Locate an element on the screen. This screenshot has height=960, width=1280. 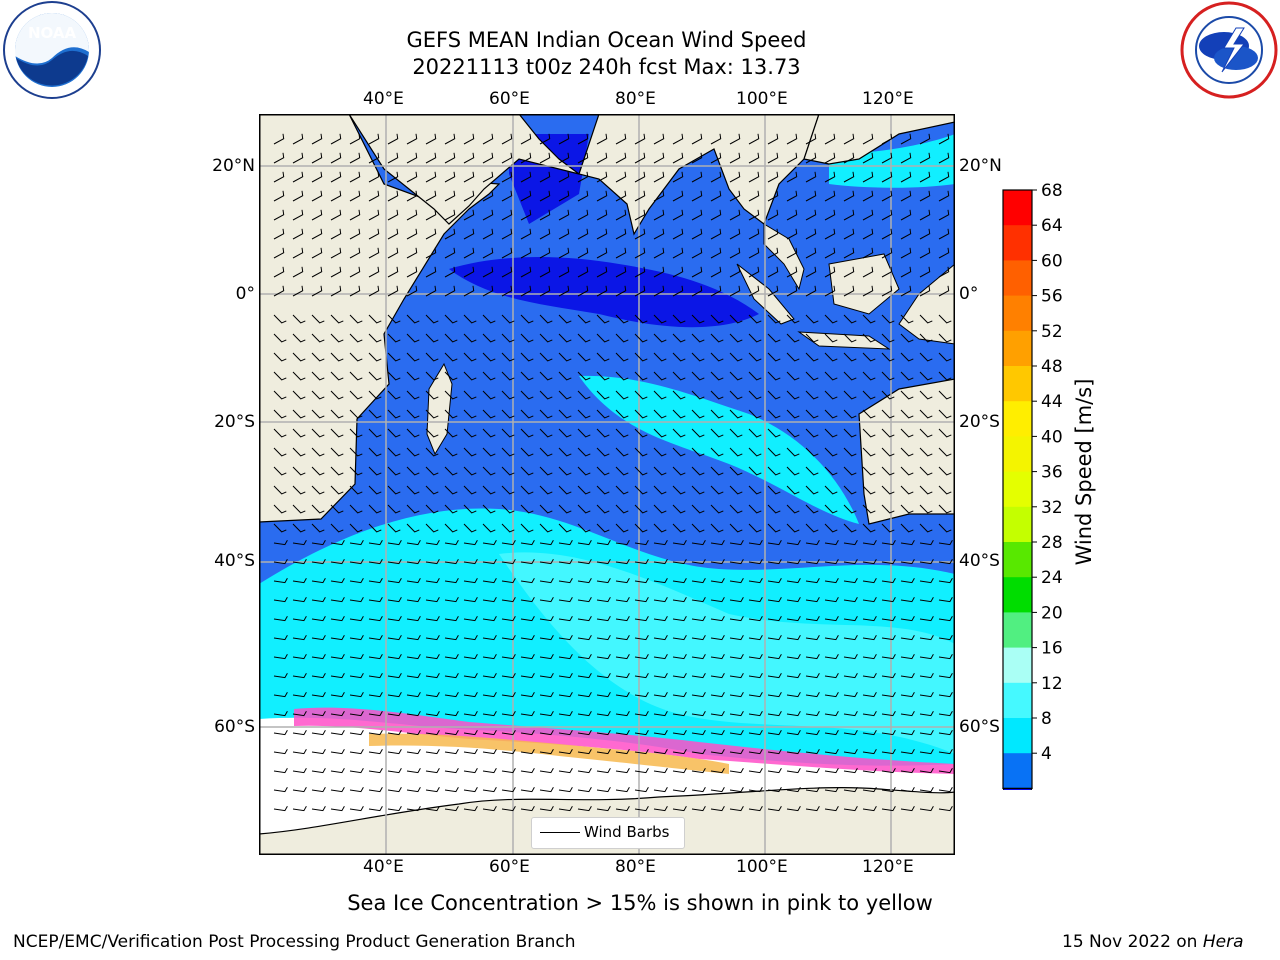
lon-label-bottom-120e: 120°E is located at coordinates (888, 867).